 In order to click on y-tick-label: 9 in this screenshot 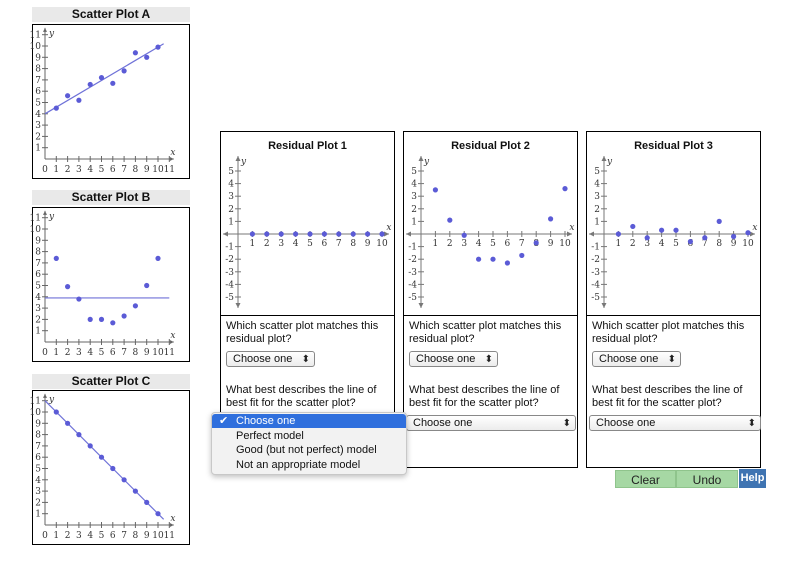, I will do `click(38, 241)`.